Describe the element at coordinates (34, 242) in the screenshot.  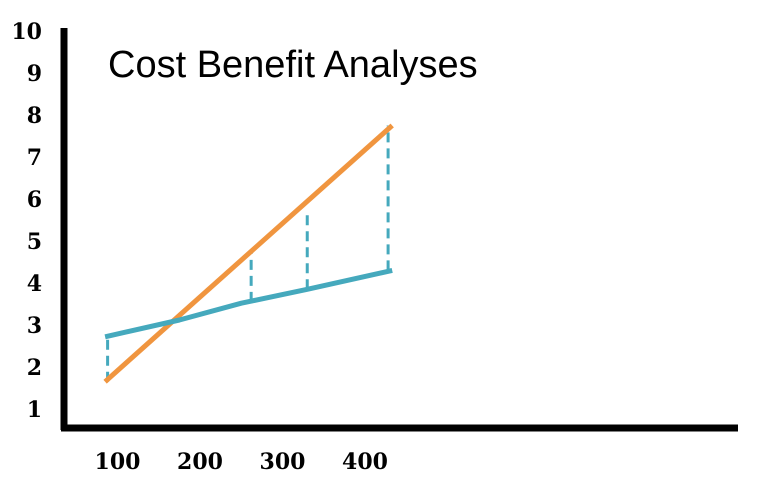
I see `y-tick-label: 5` at that location.